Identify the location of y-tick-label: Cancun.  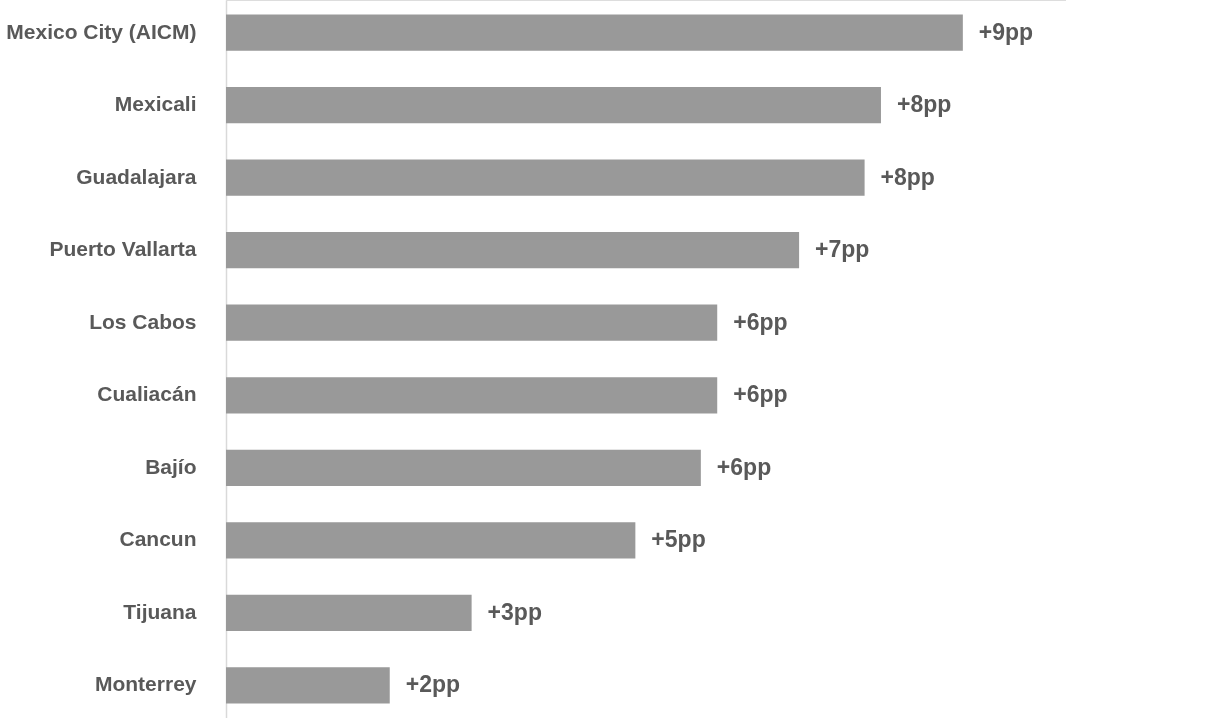
(158, 539).